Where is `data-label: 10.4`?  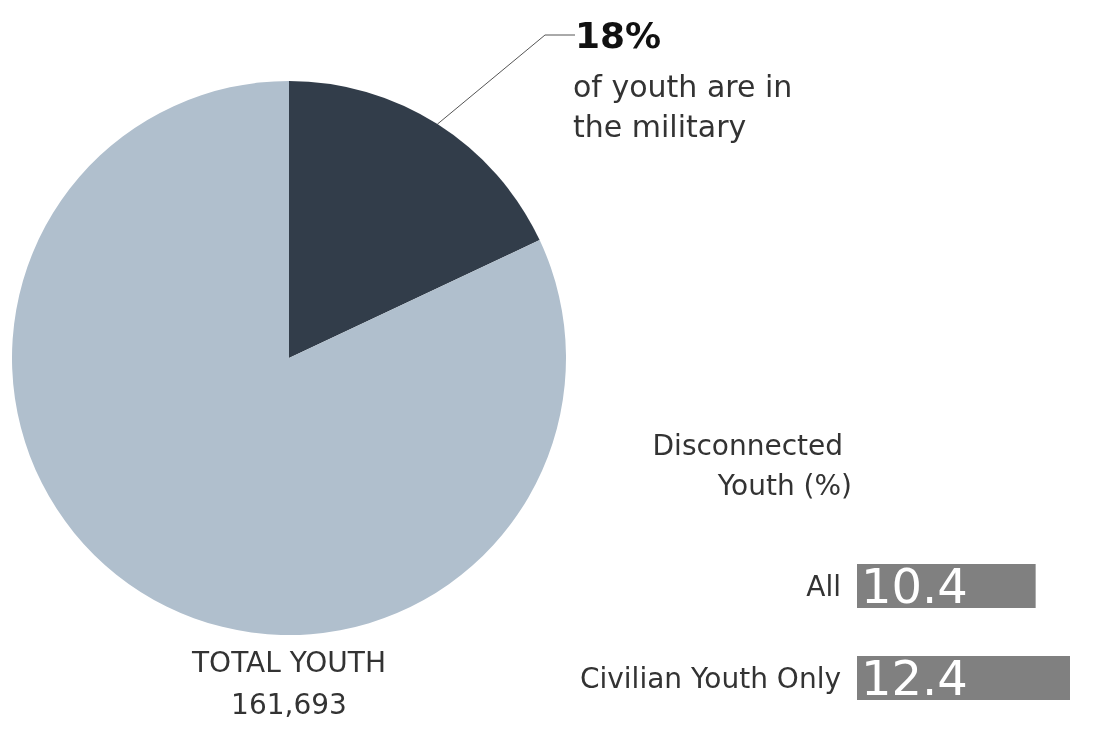 data-label: 10.4 is located at coordinates (914, 586).